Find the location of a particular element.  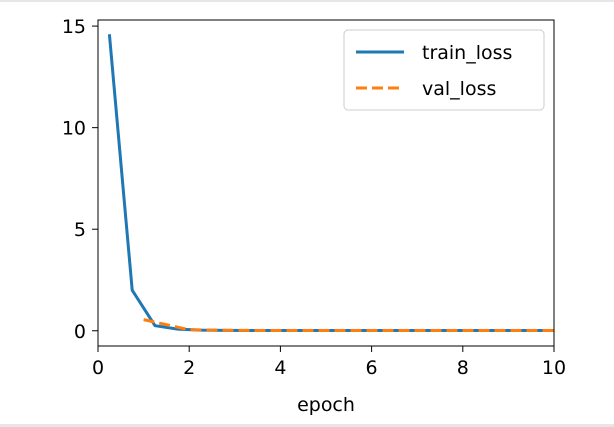

y-tick-label: 15 is located at coordinates (74, 27).